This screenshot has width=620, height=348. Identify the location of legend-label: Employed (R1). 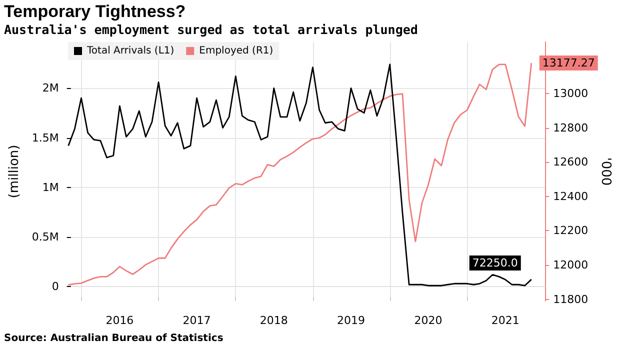
(236, 51).